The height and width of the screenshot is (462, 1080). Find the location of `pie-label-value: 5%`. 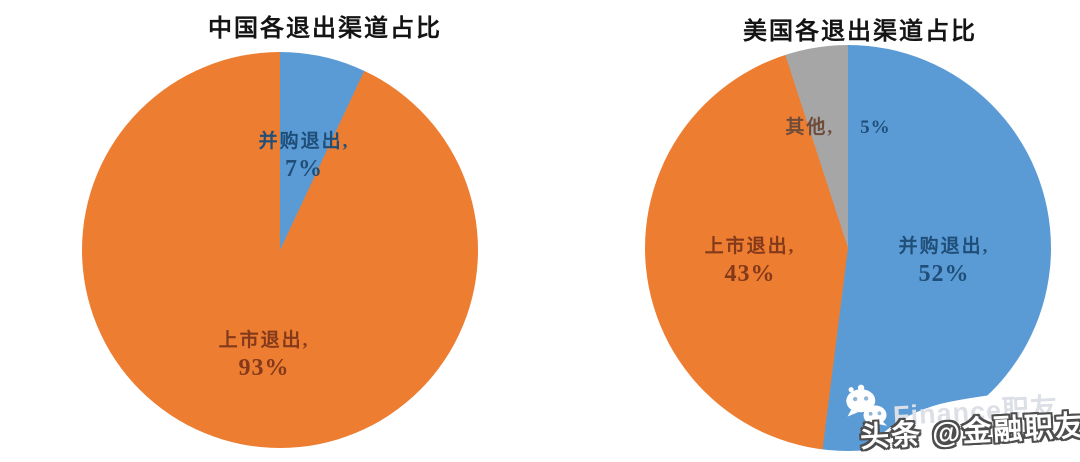

pie-label-value: 5% is located at coordinates (875, 127).